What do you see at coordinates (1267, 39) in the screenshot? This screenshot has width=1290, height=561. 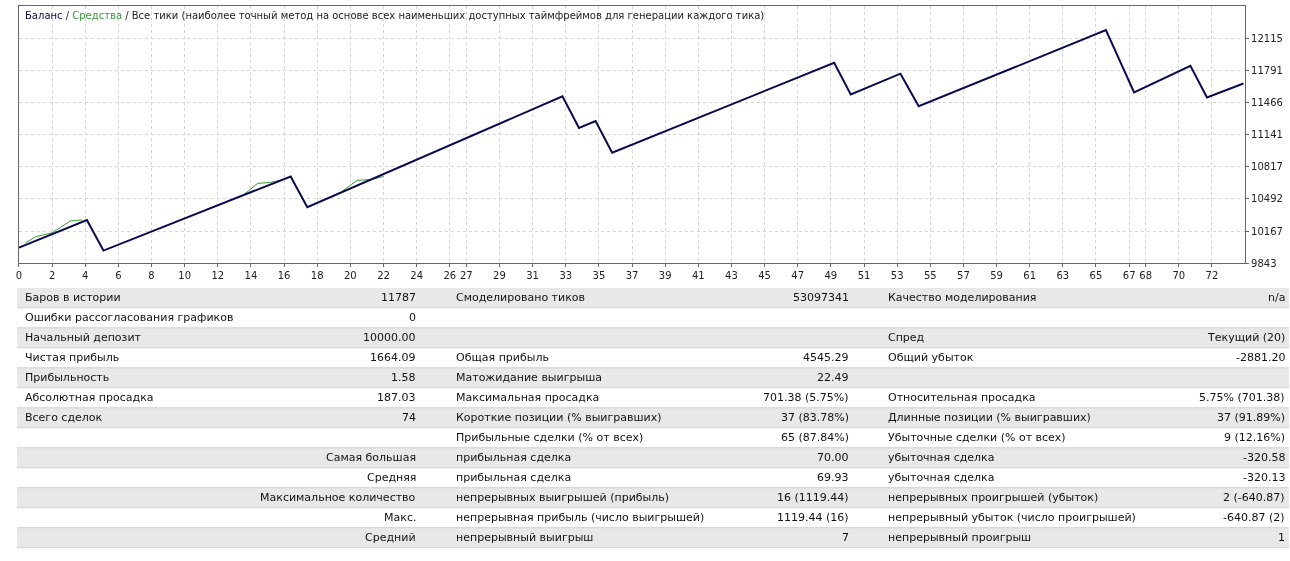 I see `y-tick-label: 12115` at bounding box center [1267, 39].